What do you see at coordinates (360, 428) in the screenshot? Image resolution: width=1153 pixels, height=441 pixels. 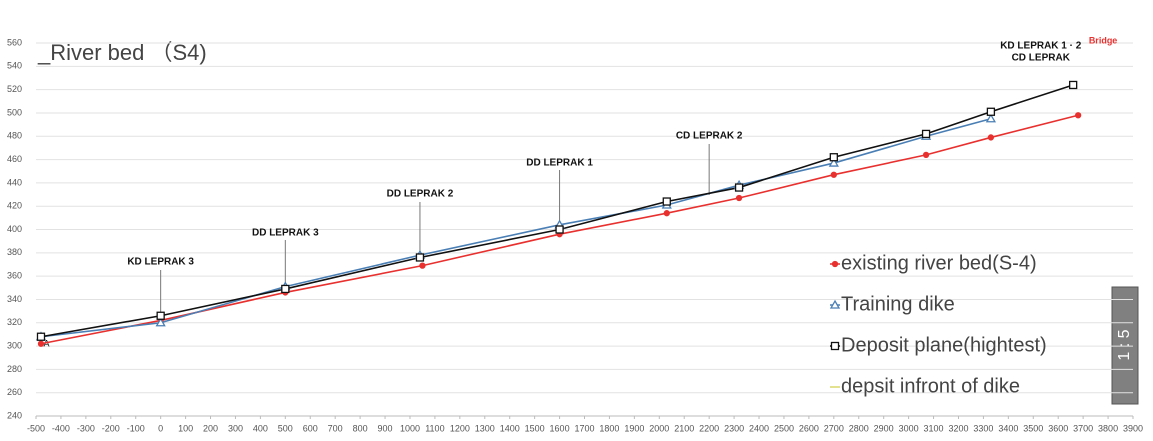 I see `x-tick-label: 800` at bounding box center [360, 428].